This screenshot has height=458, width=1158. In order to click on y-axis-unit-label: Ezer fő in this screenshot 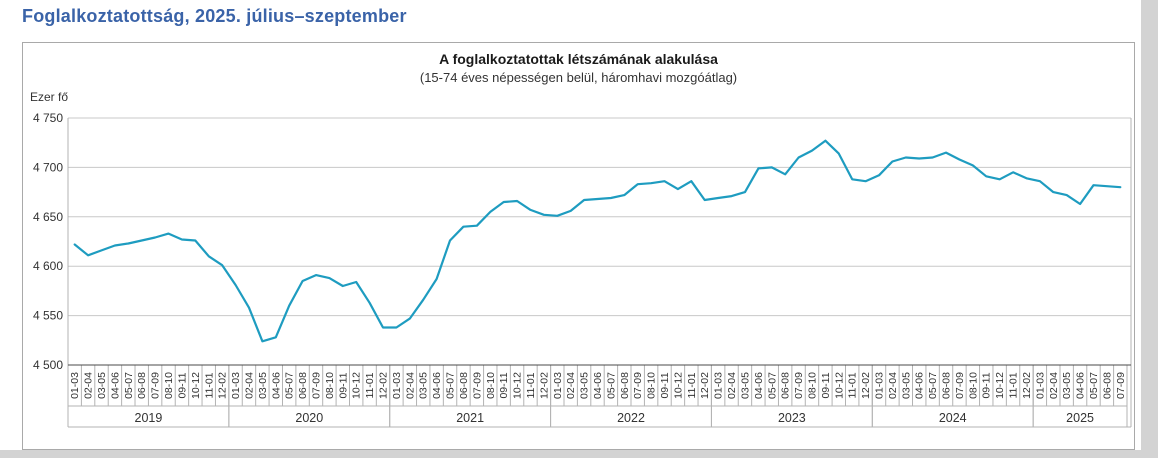, I will do `click(49, 97)`.